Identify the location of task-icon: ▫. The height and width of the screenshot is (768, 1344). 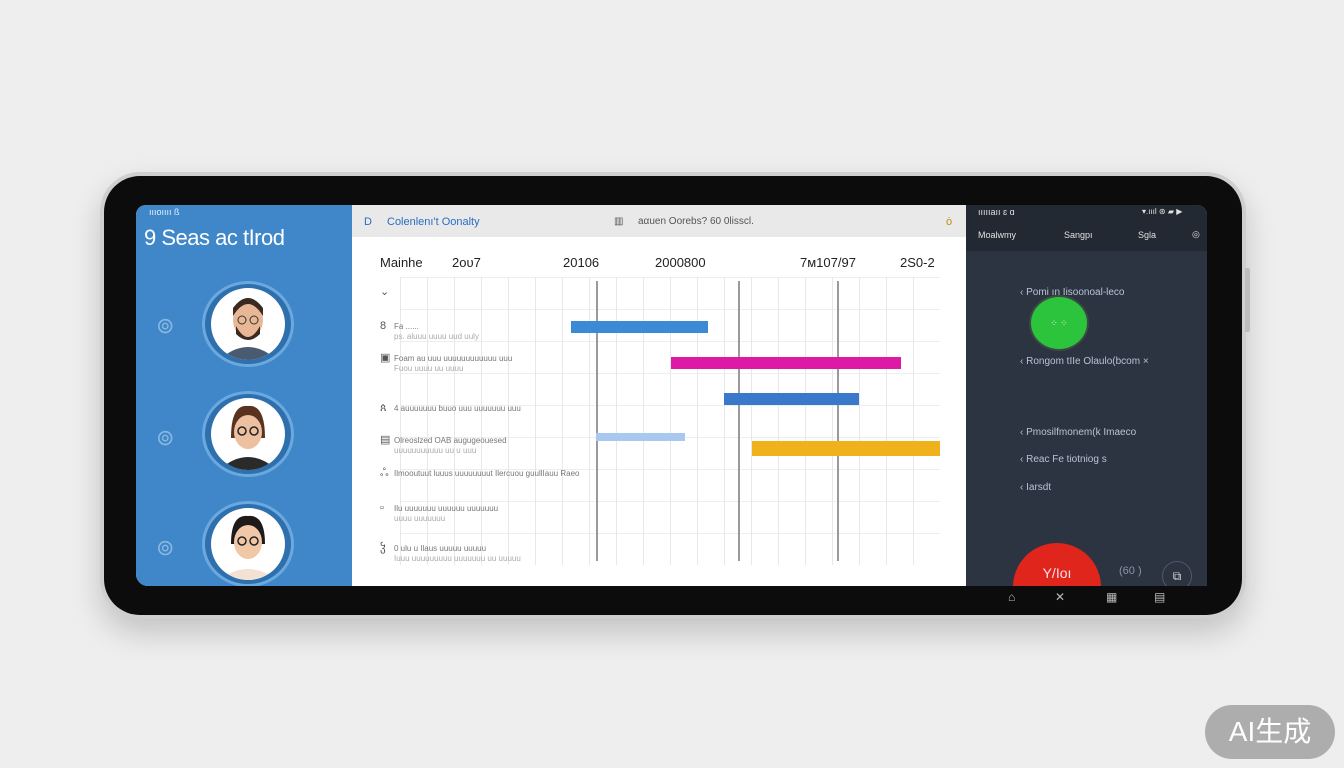
(382, 508).